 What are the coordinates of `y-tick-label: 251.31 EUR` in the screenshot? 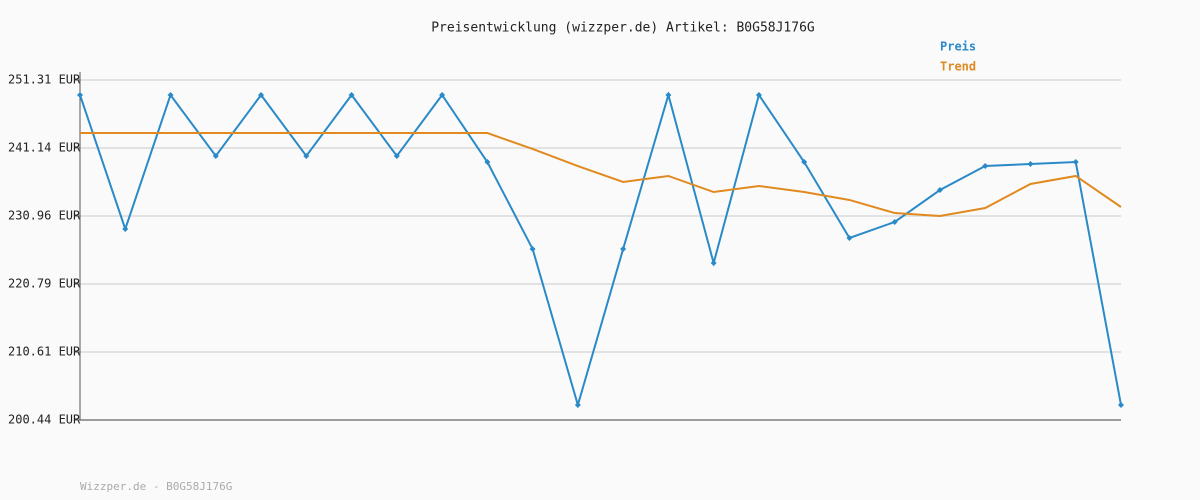 It's located at (44, 80).